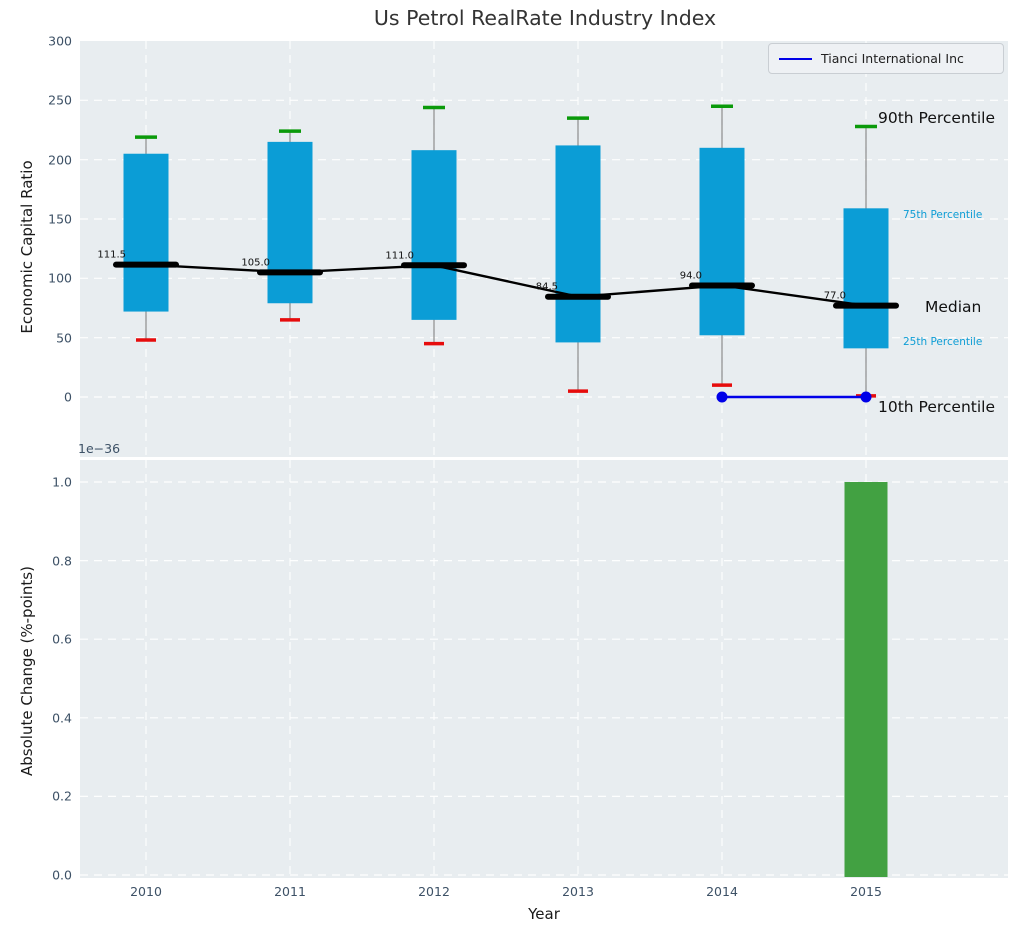 The height and width of the screenshot is (942, 1016). I want to click on x-tick-label: 2015, so click(866, 891).